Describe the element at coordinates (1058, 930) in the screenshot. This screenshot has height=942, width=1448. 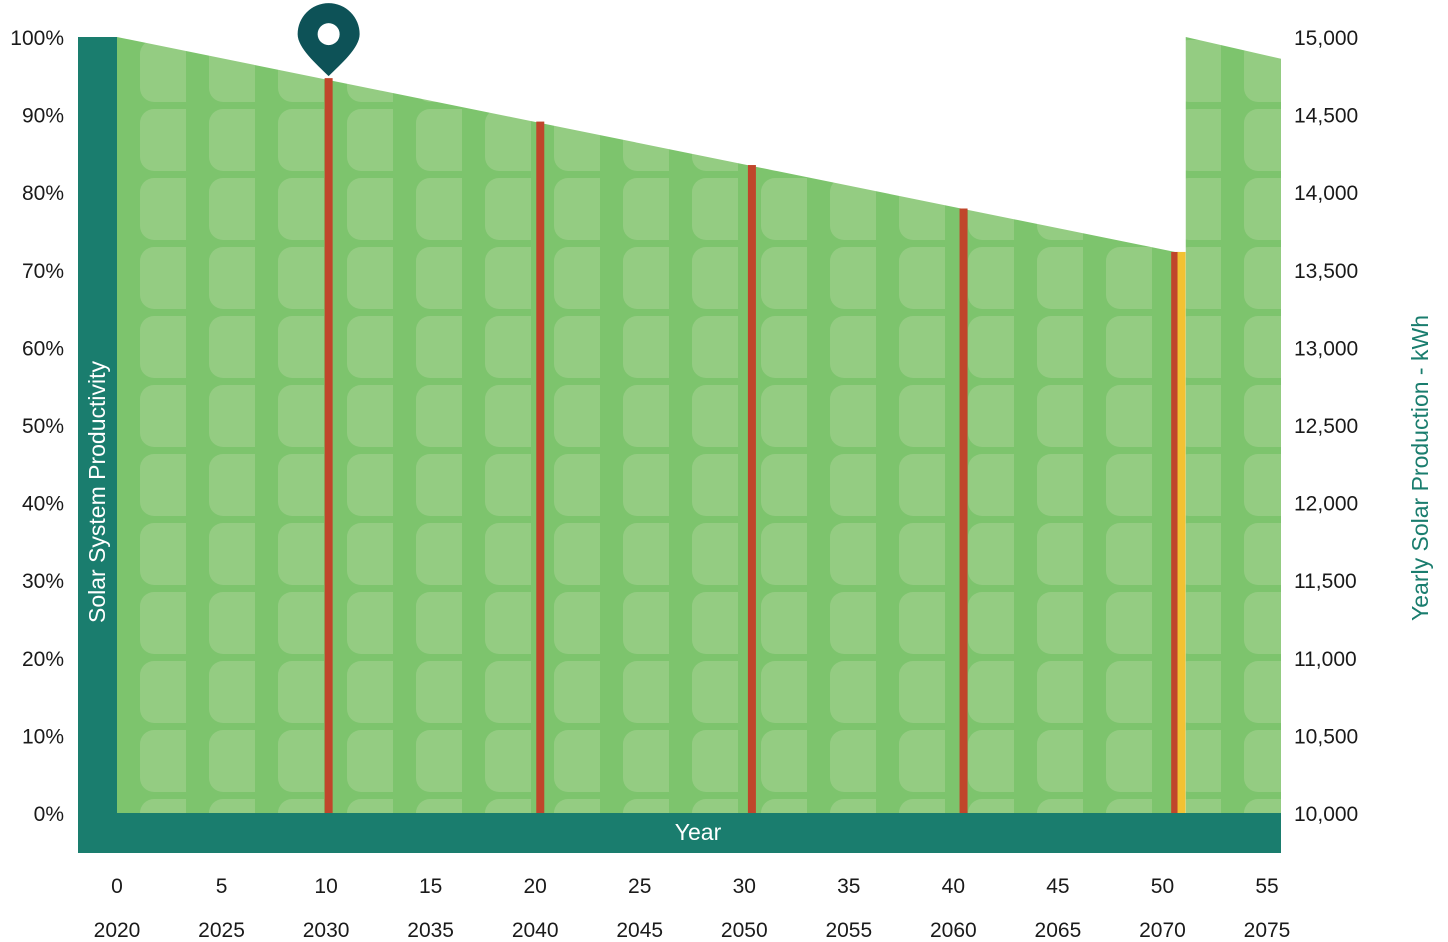
I see `x-year-tick-label: 2065` at that location.